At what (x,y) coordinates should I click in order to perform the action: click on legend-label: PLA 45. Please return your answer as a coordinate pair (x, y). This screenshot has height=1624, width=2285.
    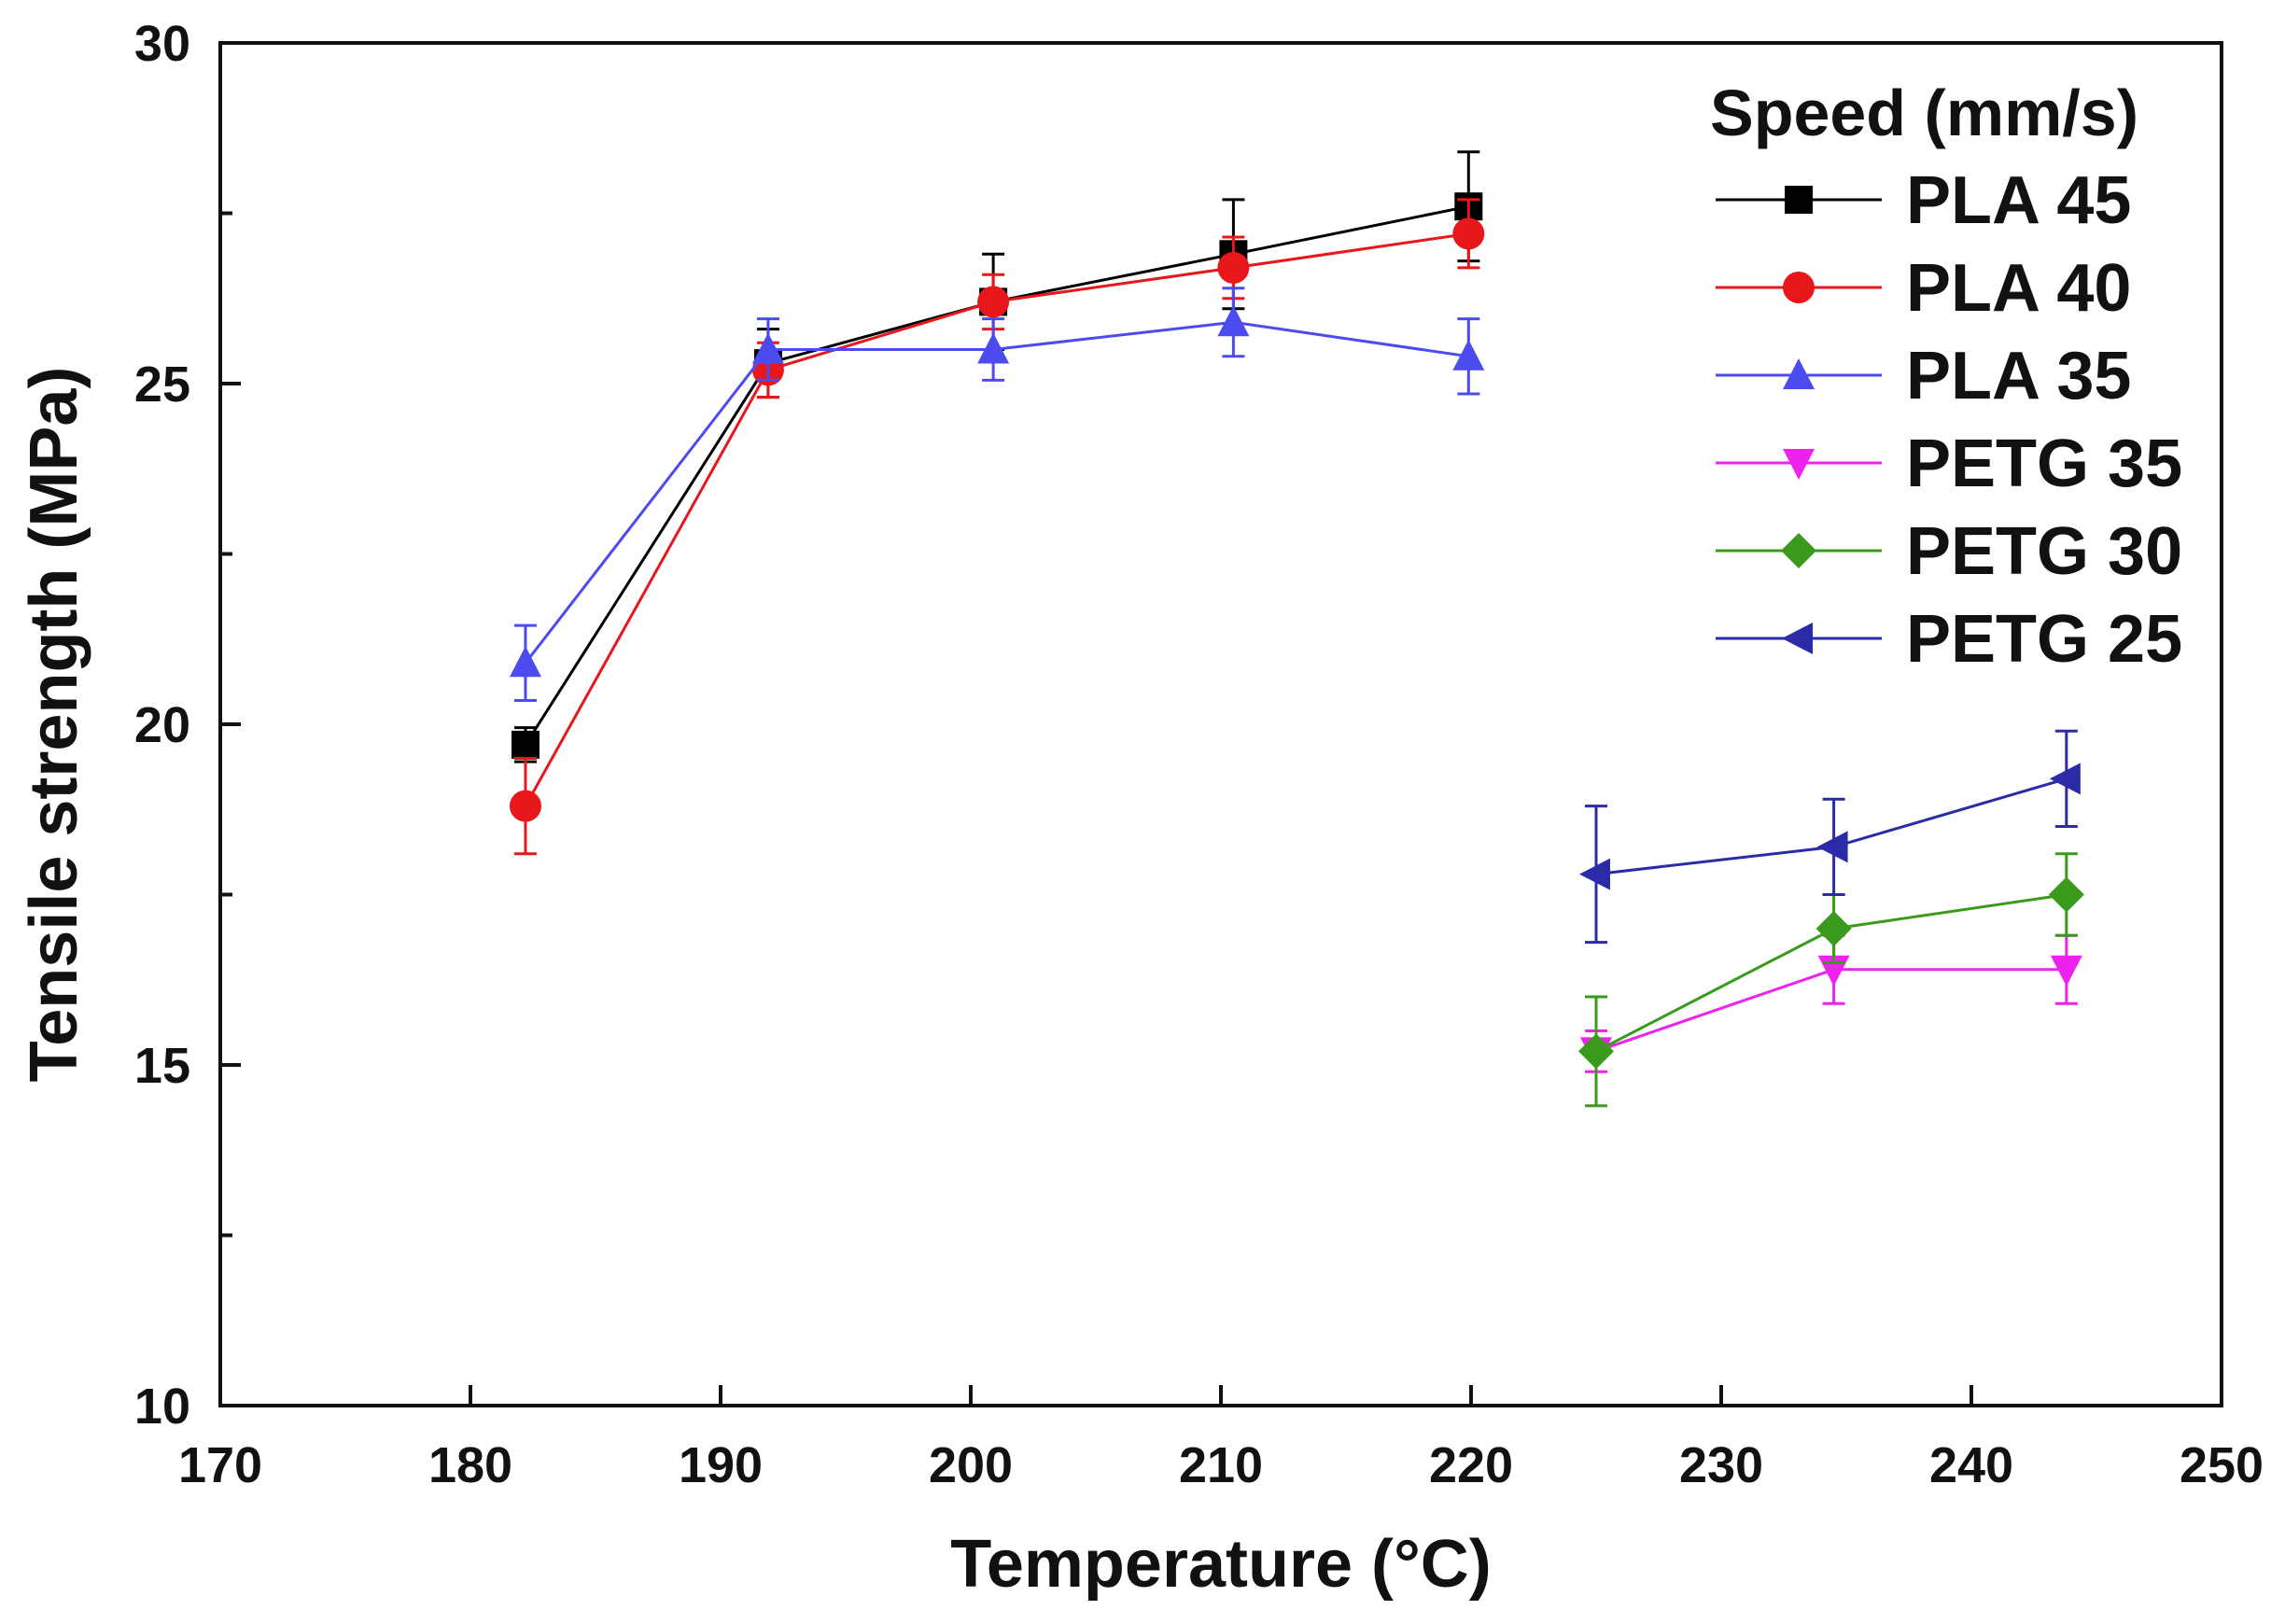
    Looking at the image, I should click on (2018, 200).